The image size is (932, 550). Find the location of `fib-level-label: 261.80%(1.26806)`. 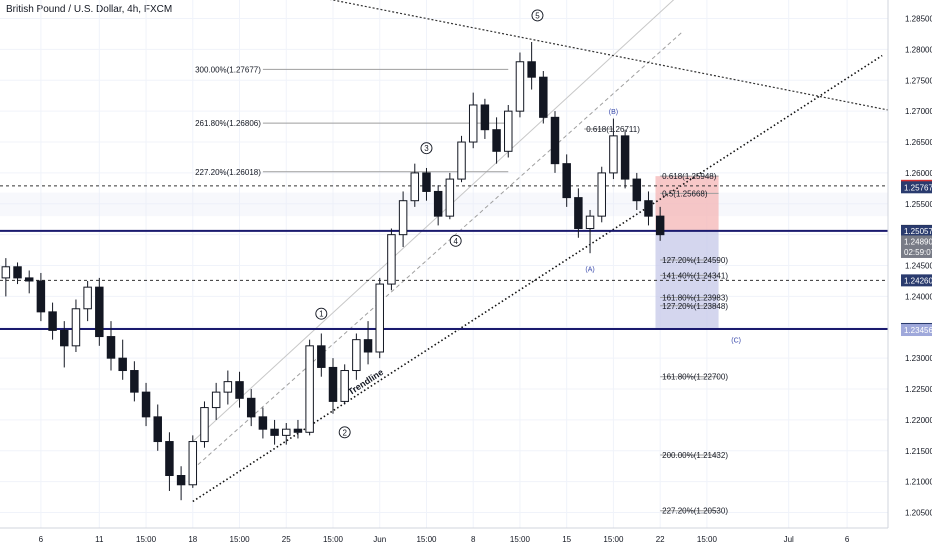

fib-level-label: 261.80%(1.26806) is located at coordinates (228, 123).